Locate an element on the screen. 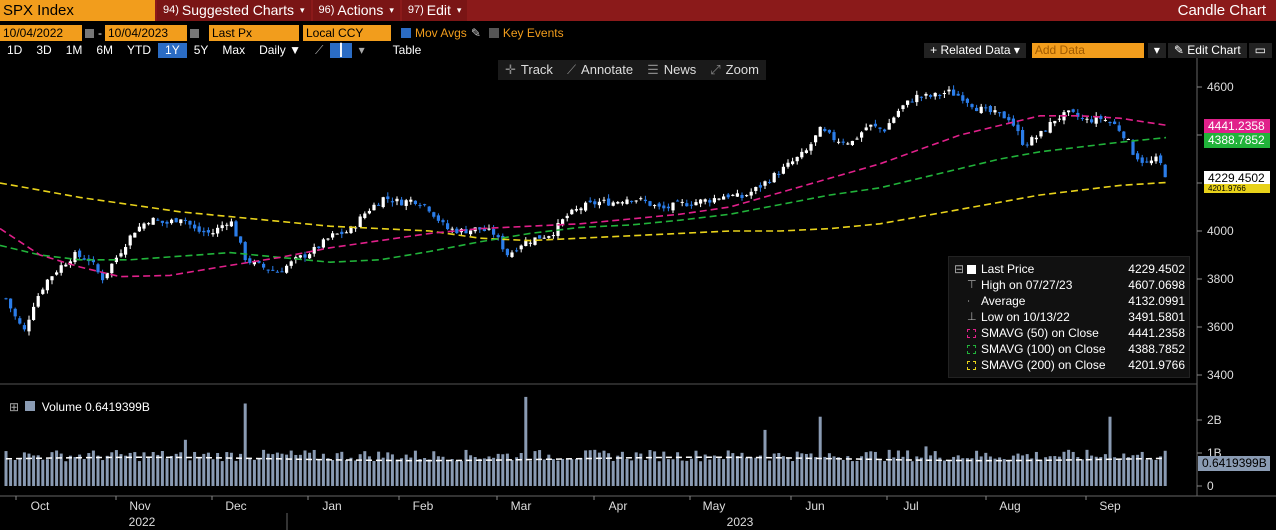 This screenshot has height=530, width=1276. legend-sma100: SMAVG (100) on Close 4388.7852 is located at coordinates (1069, 349).